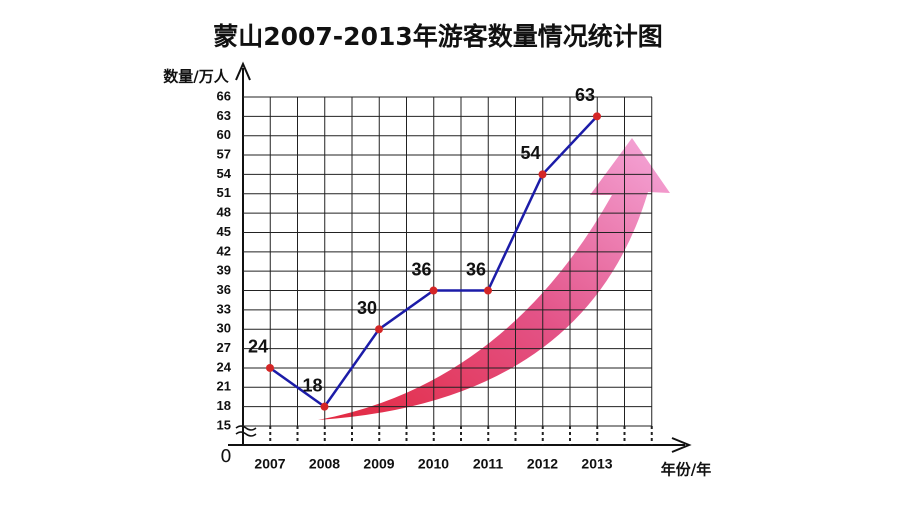  What do you see at coordinates (367, 308) in the screenshot?
I see `data-label: 30` at bounding box center [367, 308].